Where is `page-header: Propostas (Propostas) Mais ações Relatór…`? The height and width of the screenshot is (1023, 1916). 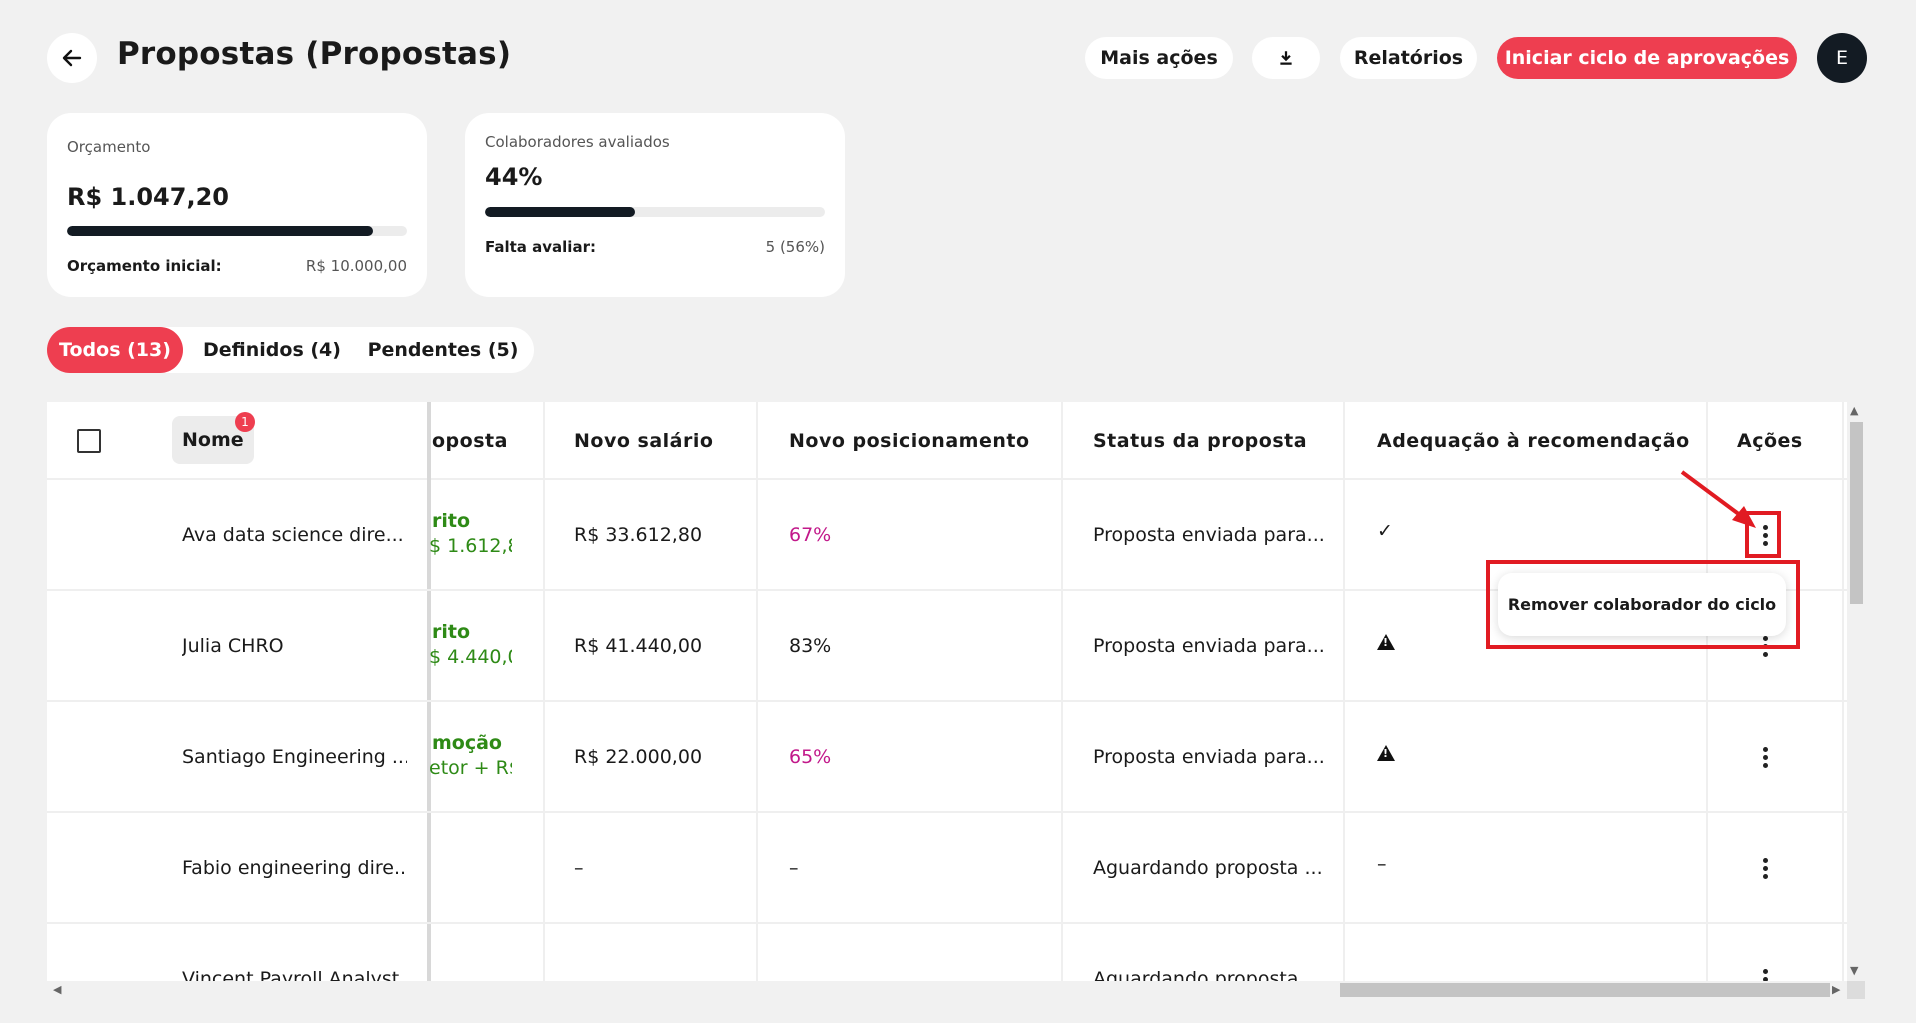
page-header: Propostas (Propostas) Mais ações Relatór… is located at coordinates (958, 57).